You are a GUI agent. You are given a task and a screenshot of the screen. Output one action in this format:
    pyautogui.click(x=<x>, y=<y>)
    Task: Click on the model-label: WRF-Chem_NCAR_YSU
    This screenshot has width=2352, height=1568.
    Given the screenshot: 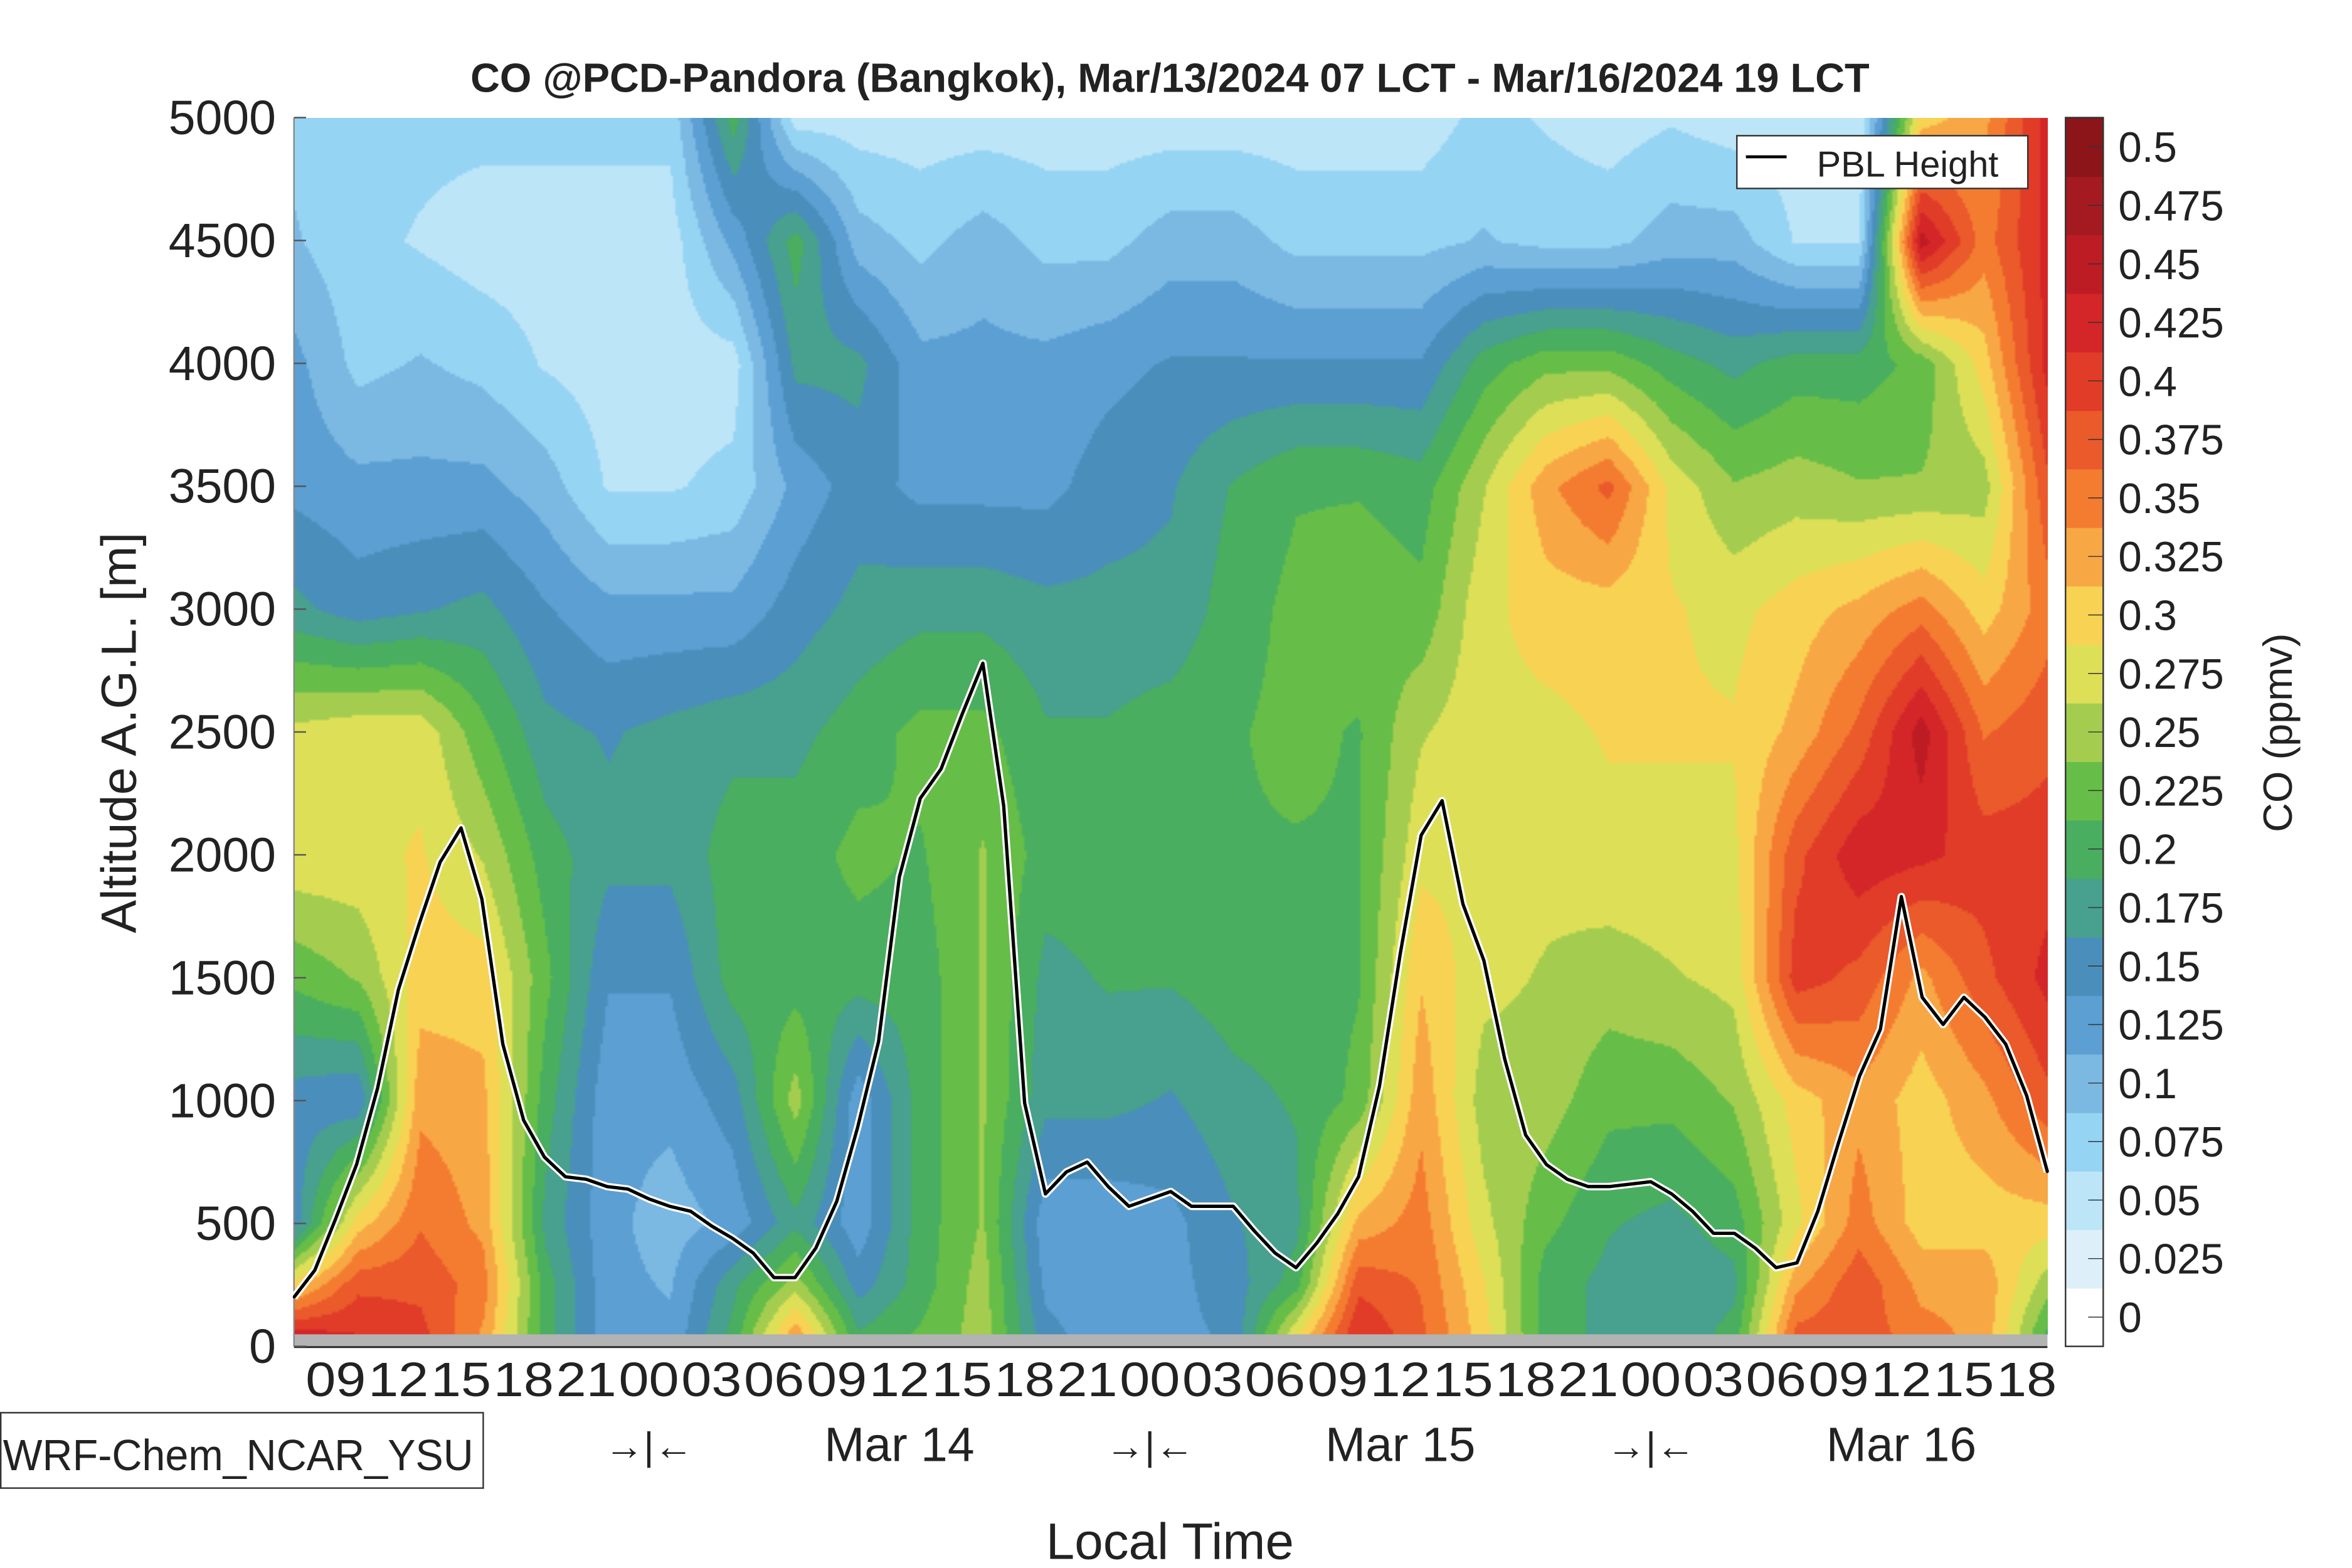 What is the action you would take?
    pyautogui.click(x=238, y=1456)
    